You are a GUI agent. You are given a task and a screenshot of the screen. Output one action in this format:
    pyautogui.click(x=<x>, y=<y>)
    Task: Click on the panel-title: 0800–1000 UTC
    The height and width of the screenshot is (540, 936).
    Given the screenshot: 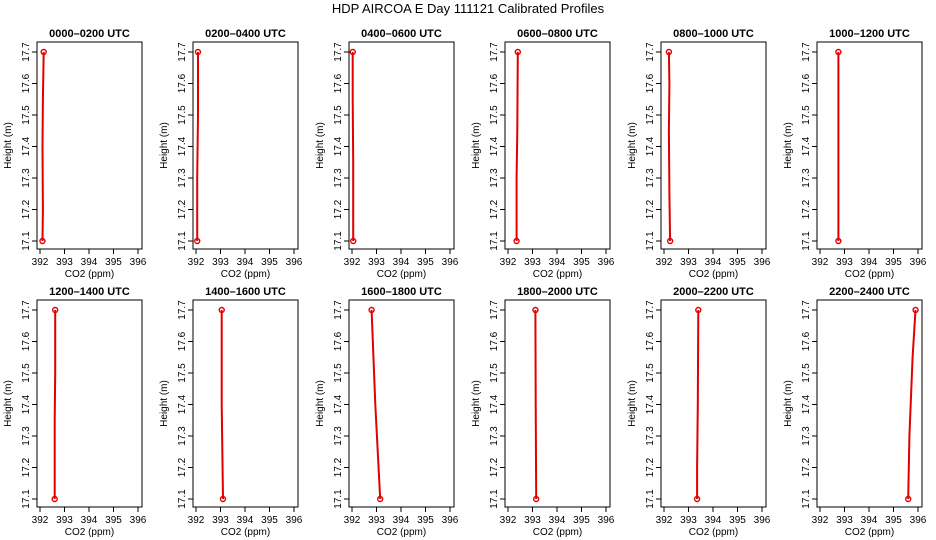 What is the action you would take?
    pyautogui.click(x=713, y=34)
    